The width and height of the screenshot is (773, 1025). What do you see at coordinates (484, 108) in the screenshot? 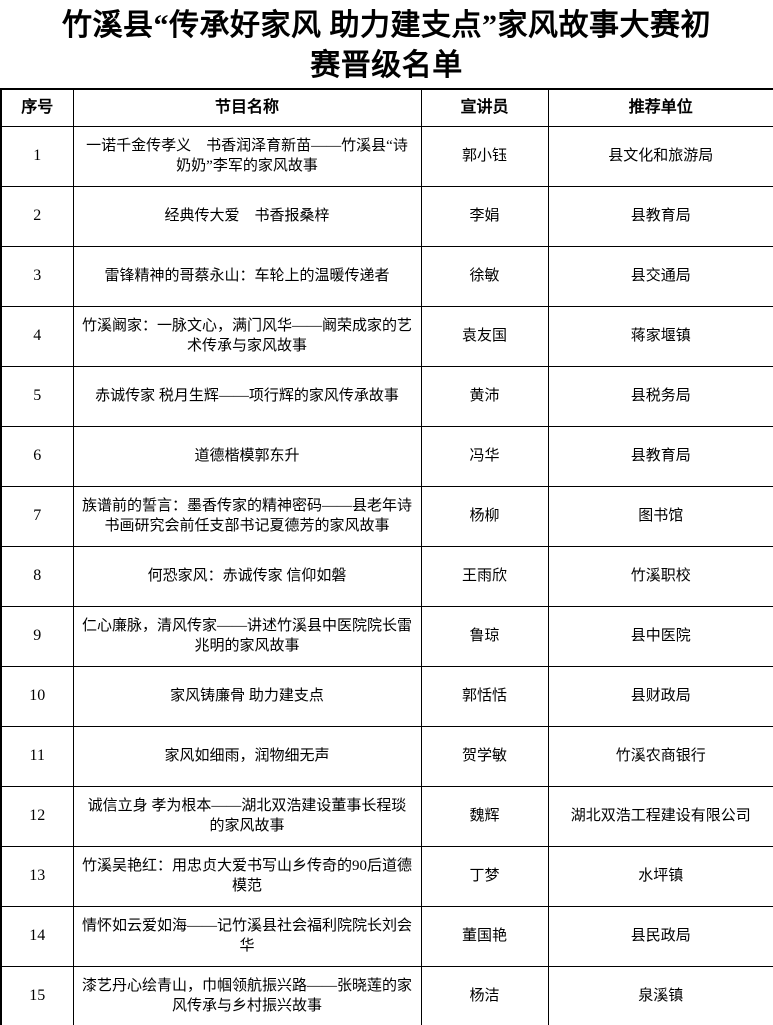
I see `header-speaker: 宣讲员` at bounding box center [484, 108].